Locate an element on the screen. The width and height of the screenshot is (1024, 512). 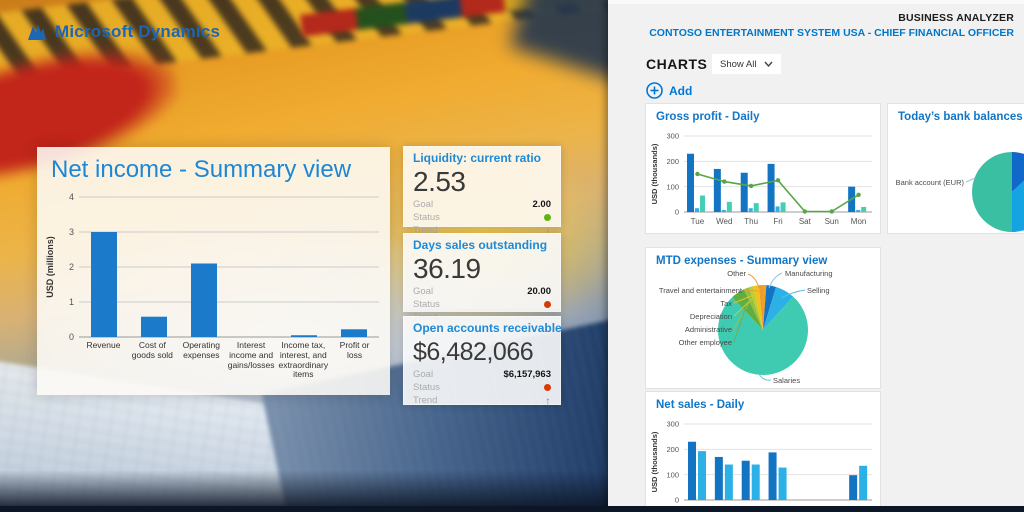
goal-value: $6,157,963 is located at coordinates (527, 374).